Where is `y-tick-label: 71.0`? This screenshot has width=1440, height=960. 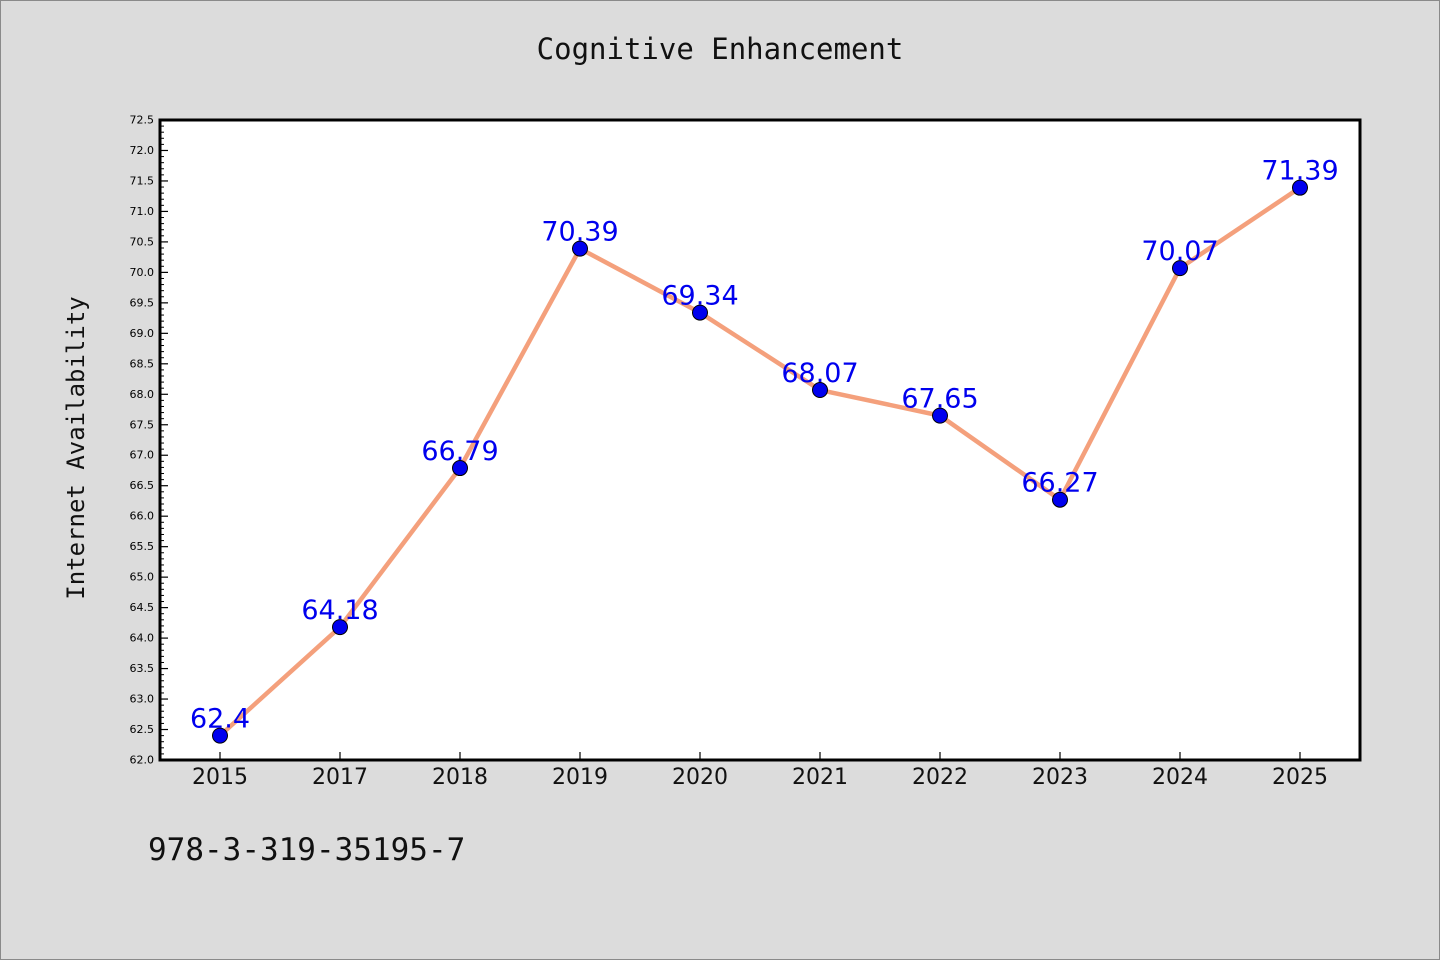
y-tick-label: 71.0 is located at coordinates (142, 211).